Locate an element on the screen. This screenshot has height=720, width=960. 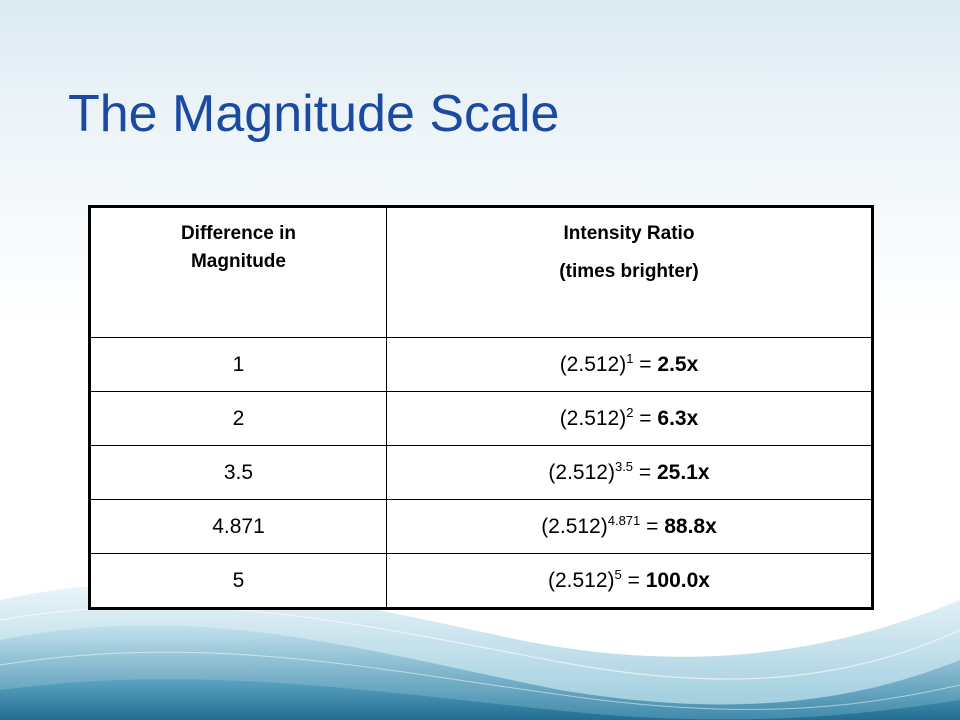
intensity-ratio-cell: (2.512)5 = 100.0x is located at coordinates (629, 581).